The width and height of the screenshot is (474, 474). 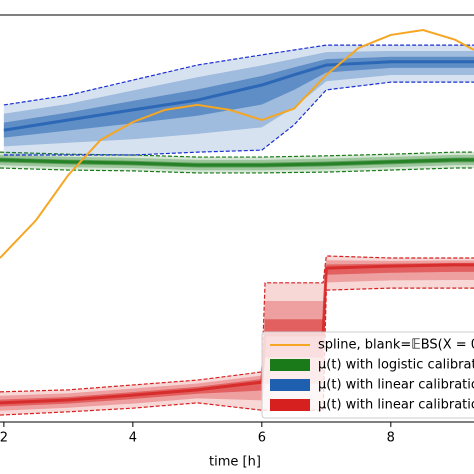 I want to click on x-tick-label: 2, so click(x=4, y=438).